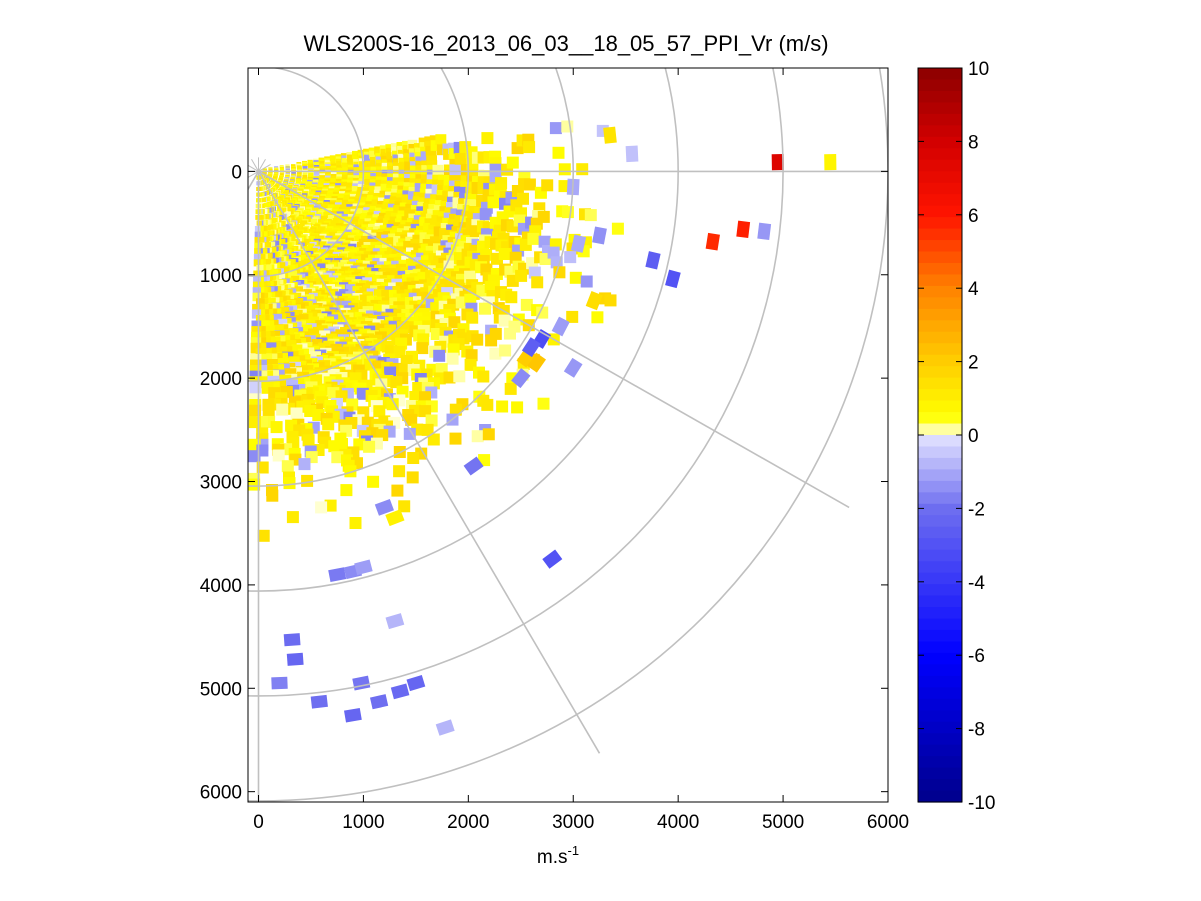 The image size is (1201, 901). Describe the element at coordinates (254, 180) in the screenshot. I see `azimuth-spoke` at that location.